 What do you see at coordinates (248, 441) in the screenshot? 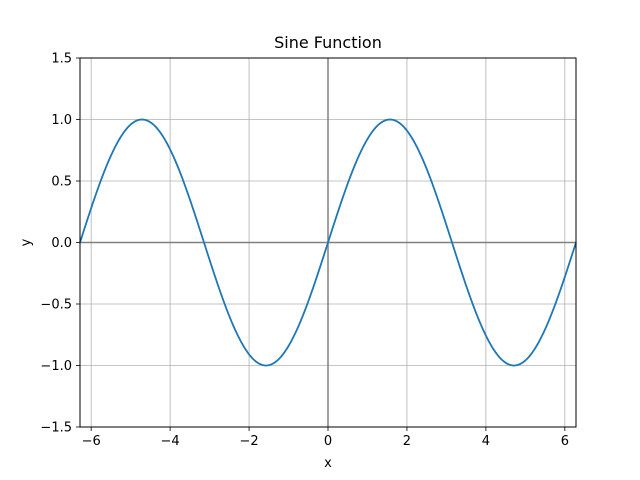
I see `x-tick-label: −2` at bounding box center [248, 441].